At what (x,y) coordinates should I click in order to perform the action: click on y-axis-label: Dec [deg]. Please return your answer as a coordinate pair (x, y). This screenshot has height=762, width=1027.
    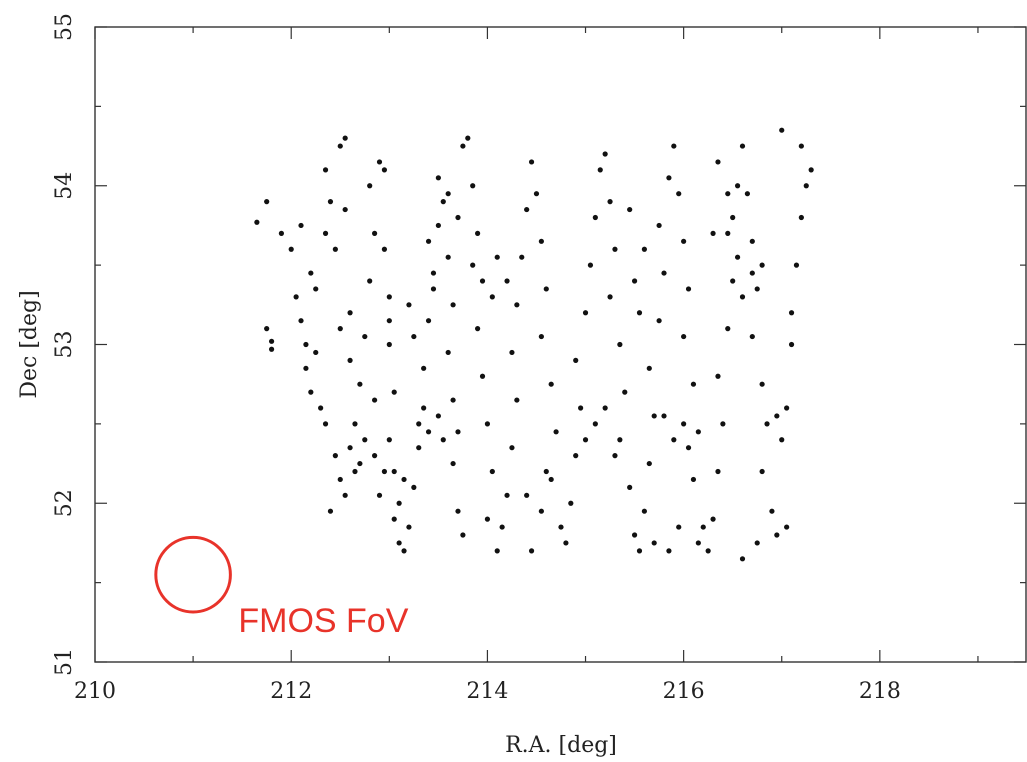
    Looking at the image, I should click on (29, 344).